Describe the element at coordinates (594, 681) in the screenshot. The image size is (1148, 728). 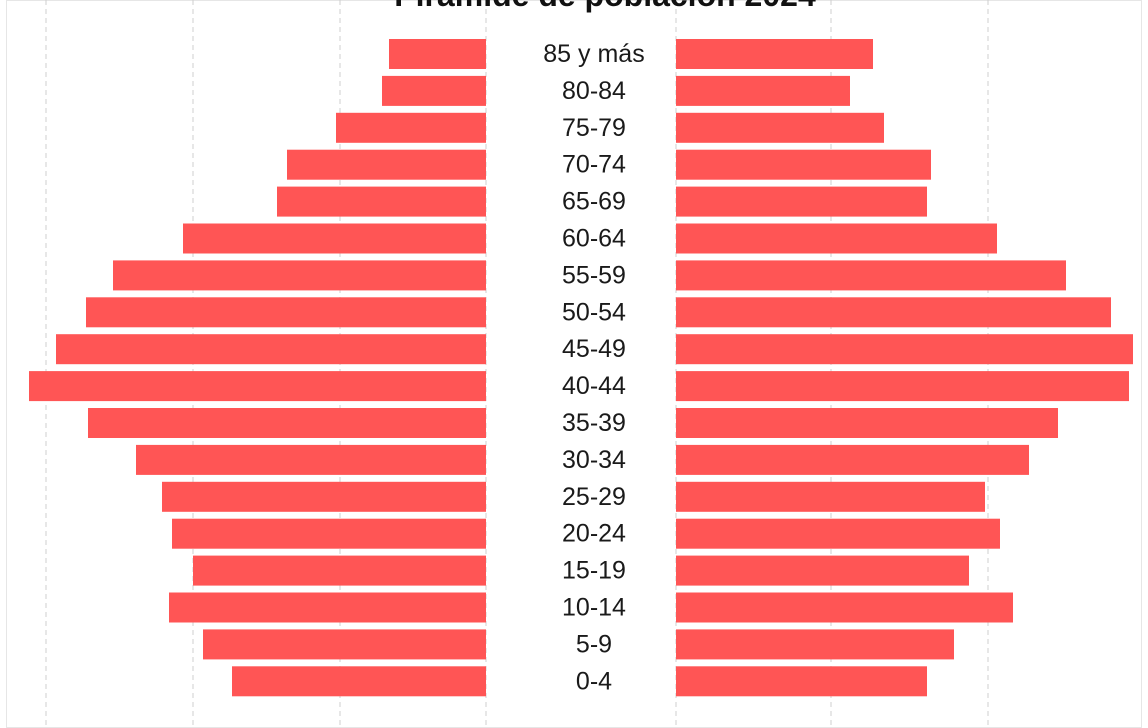
I see `category-label-17: 0-4` at that location.